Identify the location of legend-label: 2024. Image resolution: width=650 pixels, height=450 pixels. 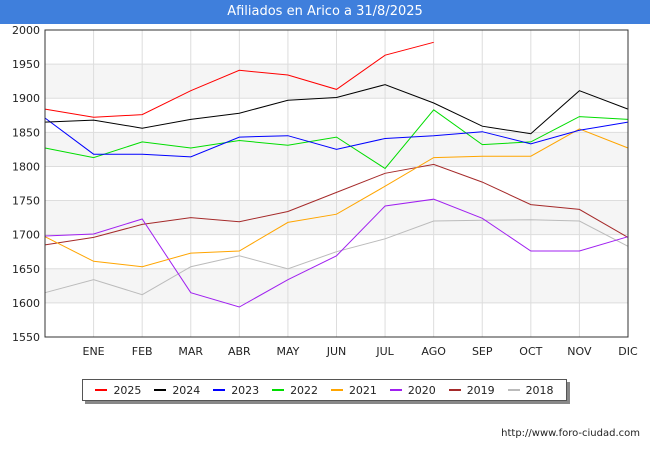
(186, 390).